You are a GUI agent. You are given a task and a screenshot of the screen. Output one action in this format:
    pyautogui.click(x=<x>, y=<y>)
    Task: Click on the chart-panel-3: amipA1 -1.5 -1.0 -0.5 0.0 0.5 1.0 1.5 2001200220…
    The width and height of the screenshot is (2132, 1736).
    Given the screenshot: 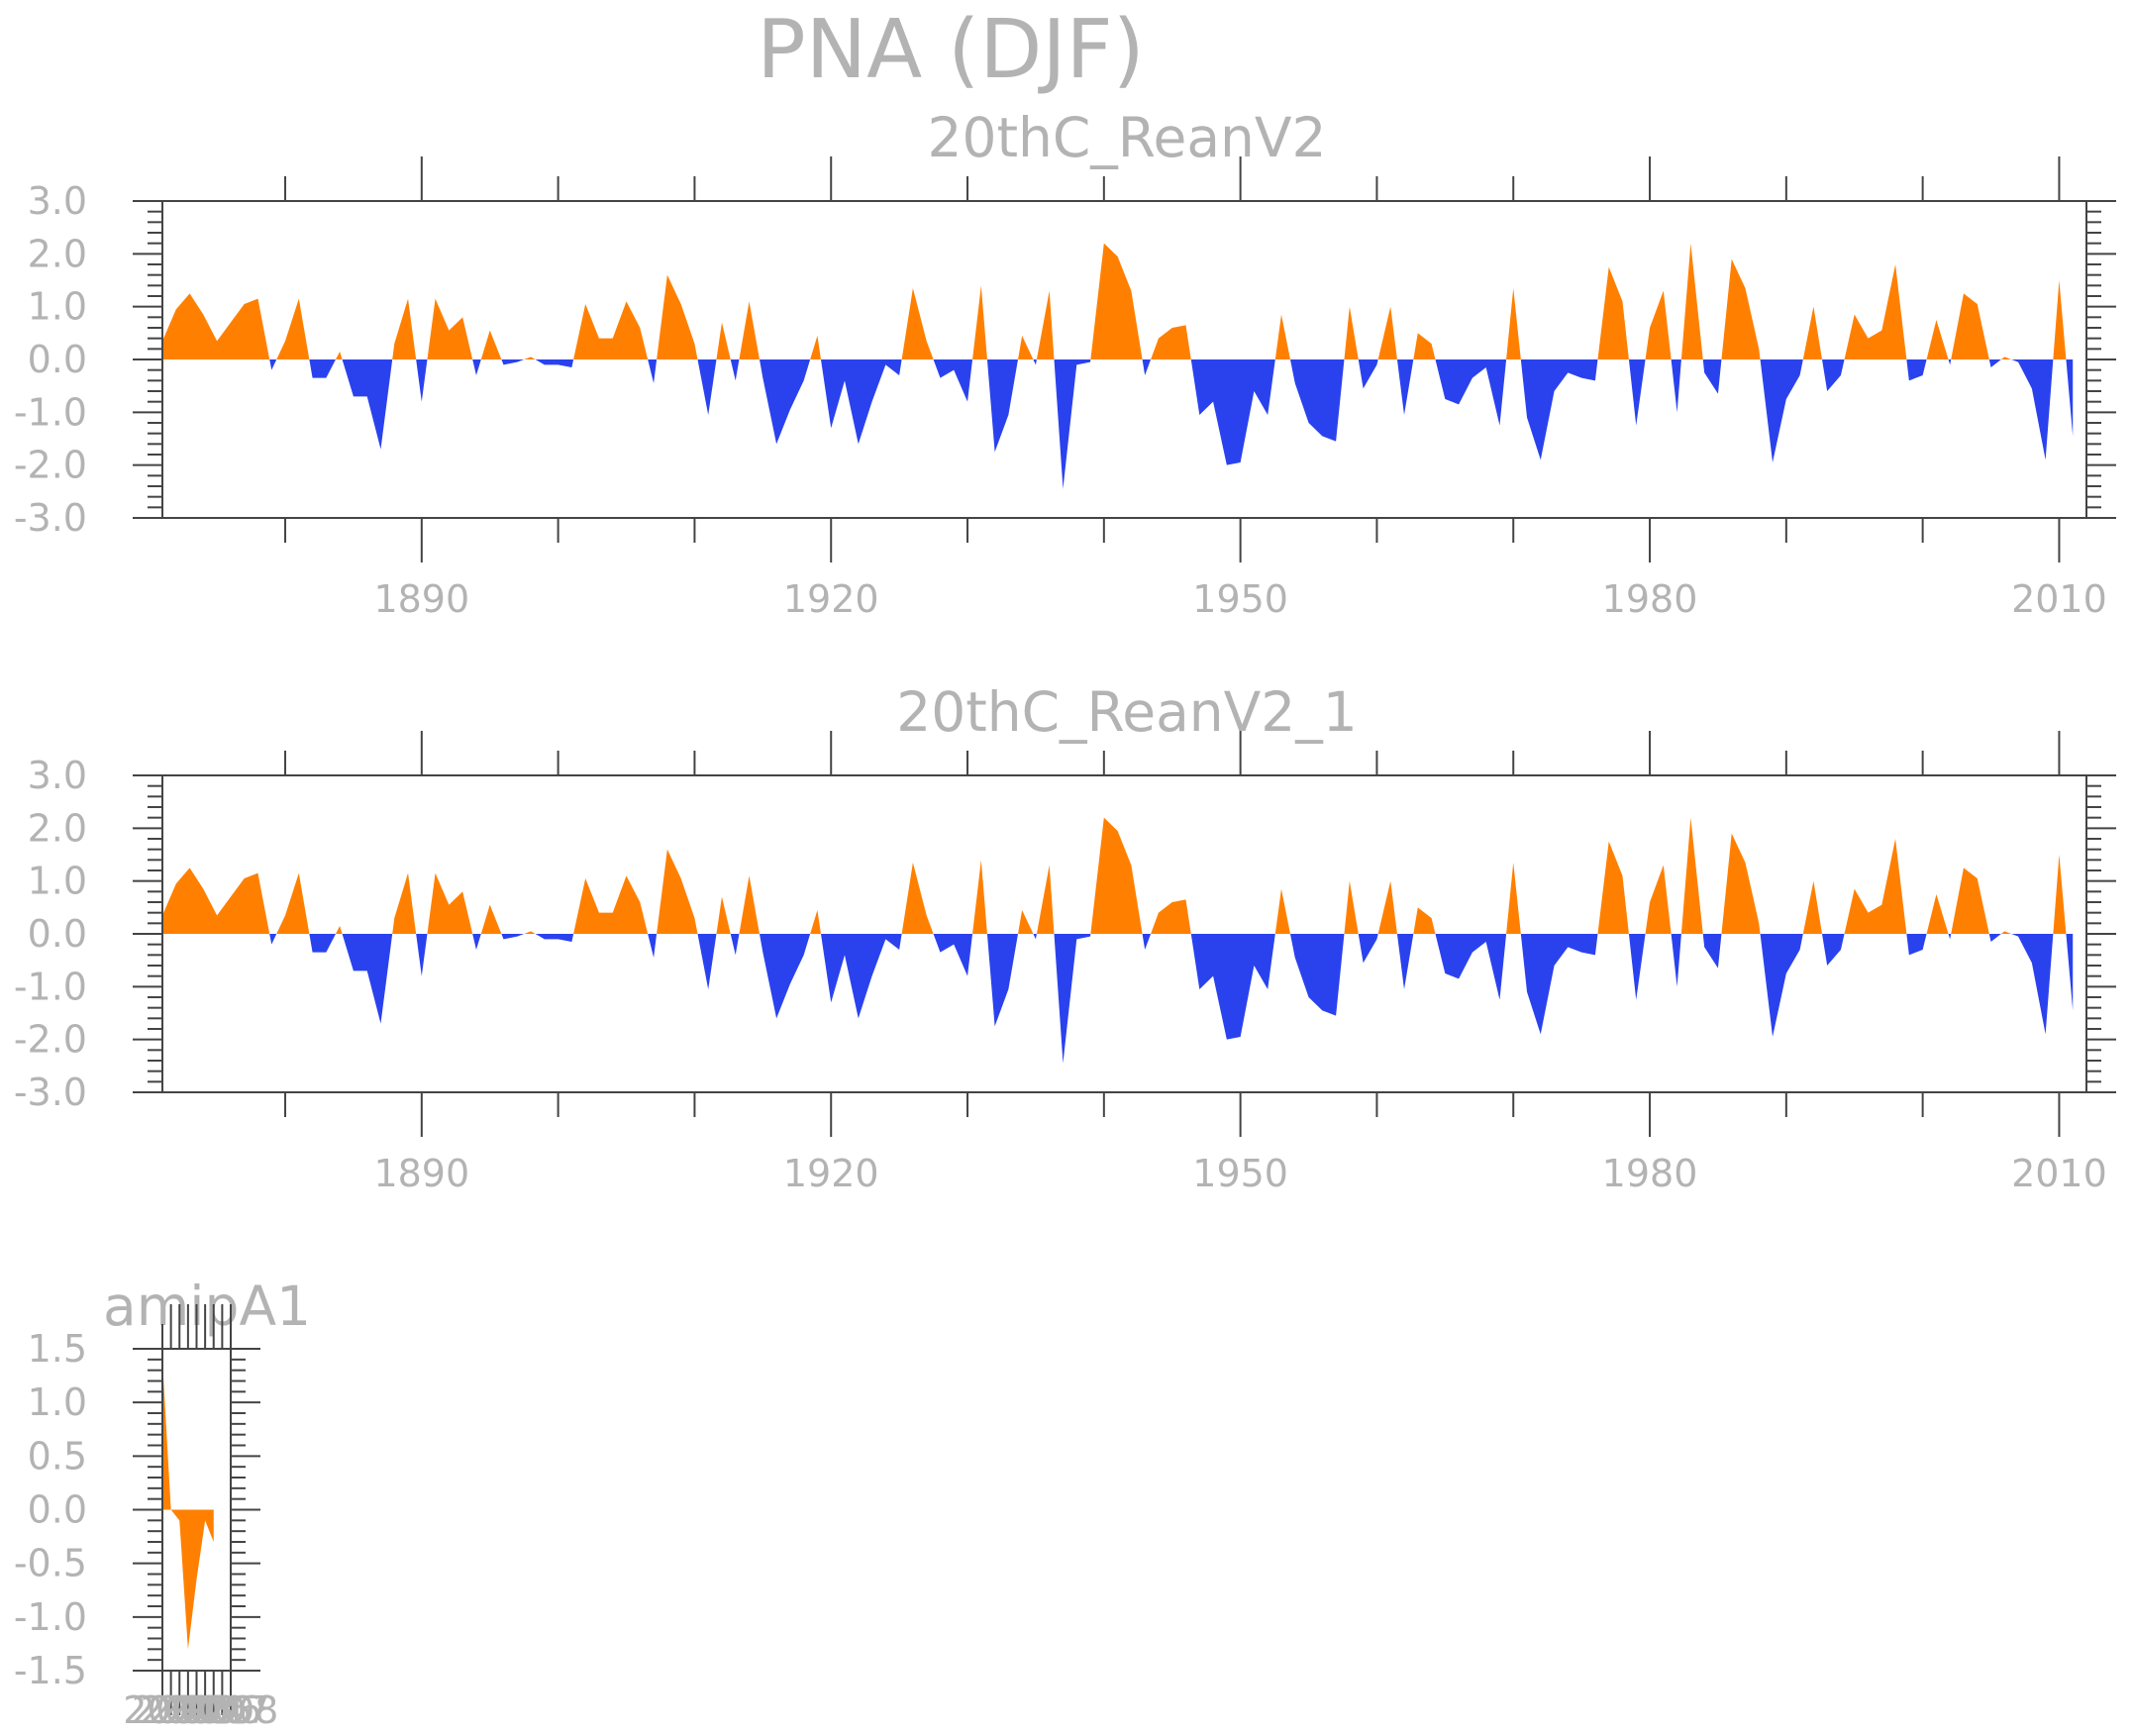 What is the action you would take?
    pyautogui.click(x=162, y=1503)
    